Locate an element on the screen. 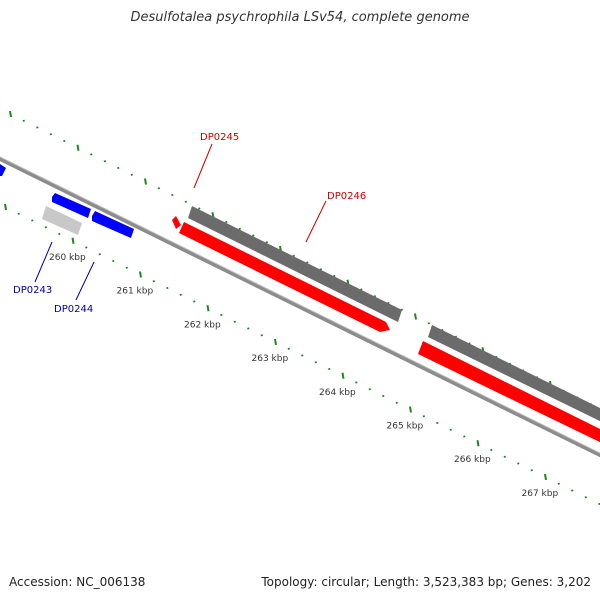 The image size is (600, 600). ruler-label: 260 kbp is located at coordinates (67, 258).